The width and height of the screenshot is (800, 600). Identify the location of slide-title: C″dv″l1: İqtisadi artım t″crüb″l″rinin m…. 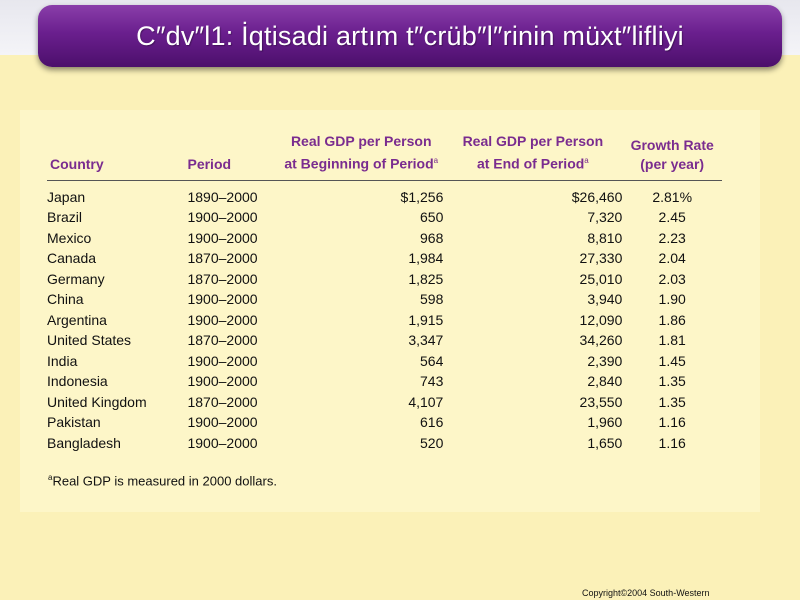
(410, 35).